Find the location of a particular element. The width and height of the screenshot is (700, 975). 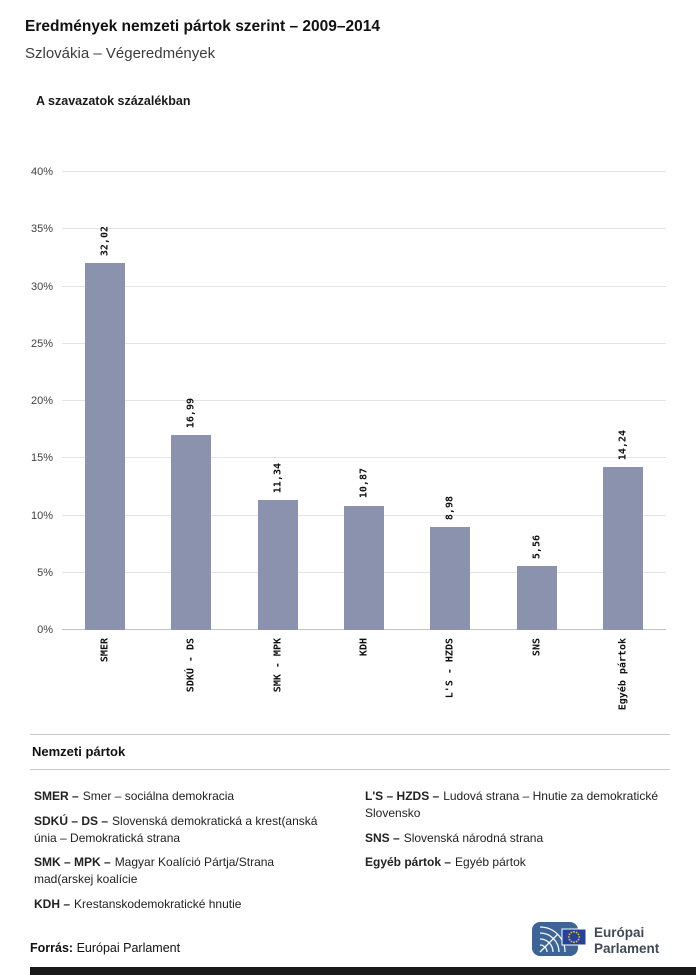

bar-value-label: 8,98 is located at coordinates (450, 508).